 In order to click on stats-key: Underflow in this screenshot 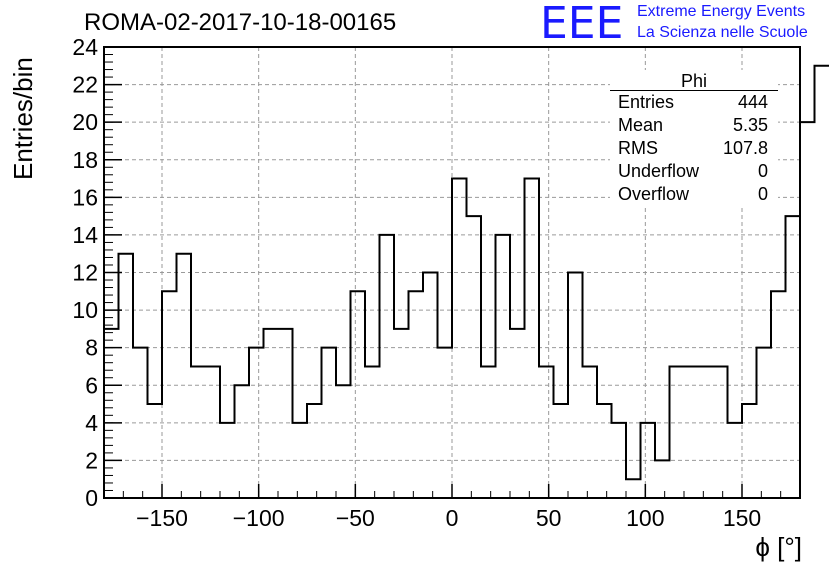, I will do `click(659, 171)`.